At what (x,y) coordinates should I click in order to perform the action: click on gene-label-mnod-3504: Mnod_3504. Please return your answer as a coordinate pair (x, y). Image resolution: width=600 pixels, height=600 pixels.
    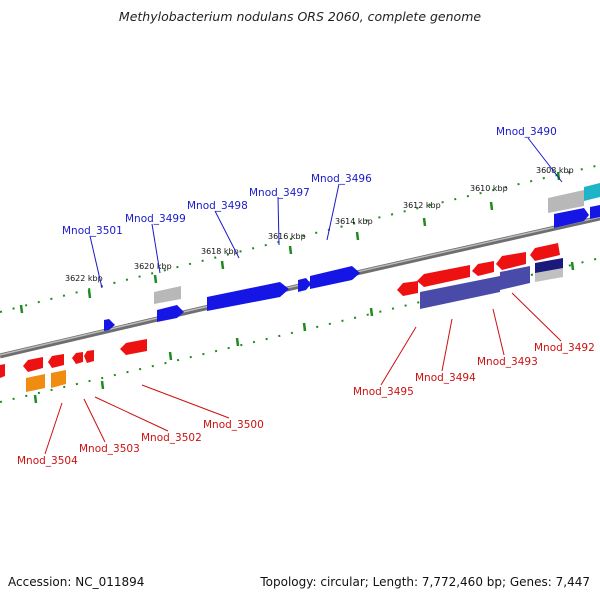
    Looking at the image, I should click on (47, 461).